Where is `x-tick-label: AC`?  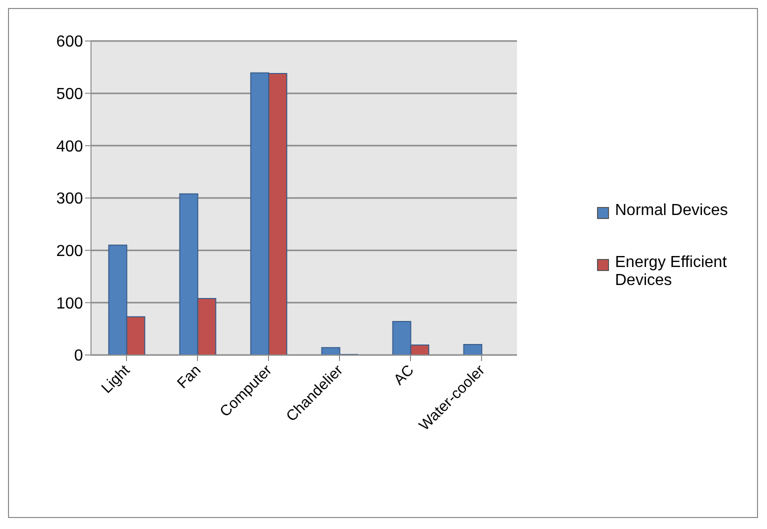 x-tick-label: AC is located at coordinates (404, 375).